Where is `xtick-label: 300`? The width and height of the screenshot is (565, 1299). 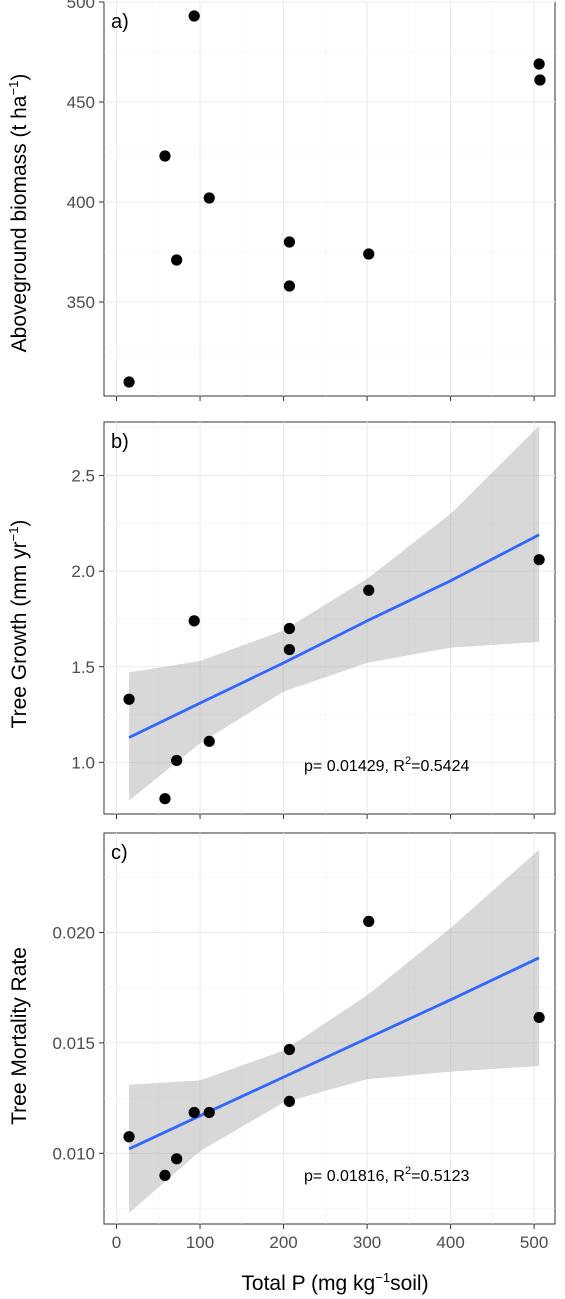
xtick-label: 300 is located at coordinates (367, 1242).